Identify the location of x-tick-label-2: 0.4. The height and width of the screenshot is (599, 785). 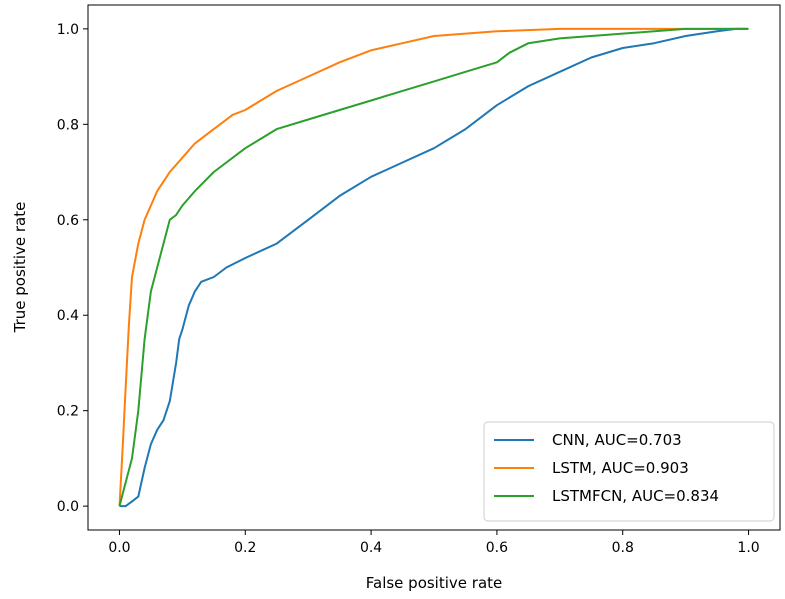
(371, 548).